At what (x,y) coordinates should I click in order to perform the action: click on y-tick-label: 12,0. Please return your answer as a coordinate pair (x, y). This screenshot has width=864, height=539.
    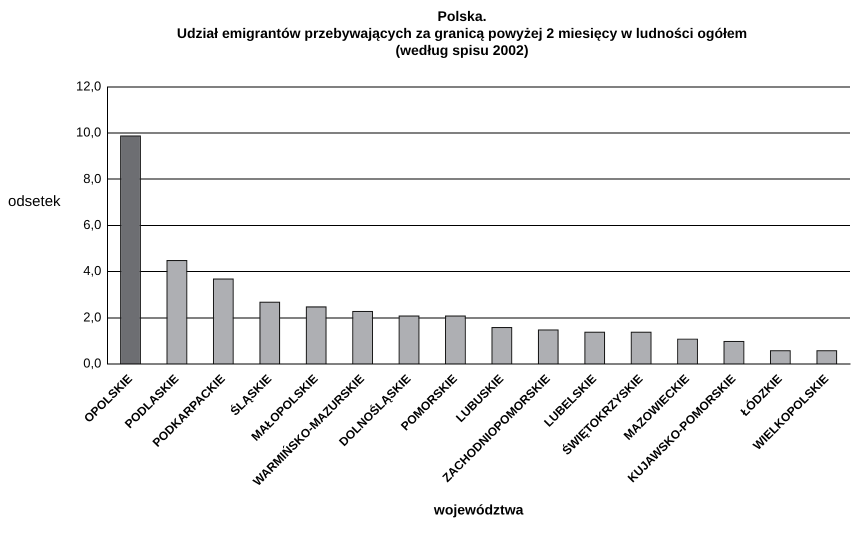
    Looking at the image, I should click on (89, 86).